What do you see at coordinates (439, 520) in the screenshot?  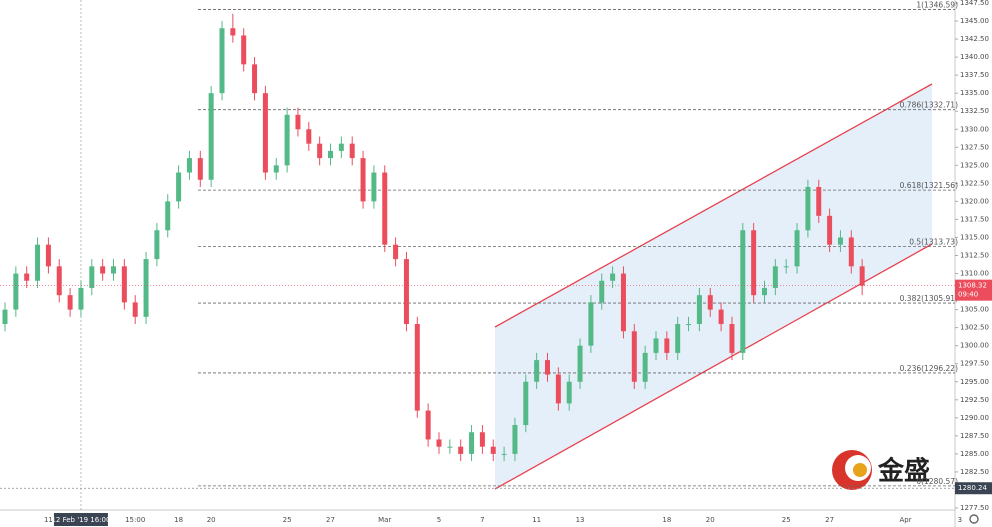 I see `x-tick-label: 5` at bounding box center [439, 520].